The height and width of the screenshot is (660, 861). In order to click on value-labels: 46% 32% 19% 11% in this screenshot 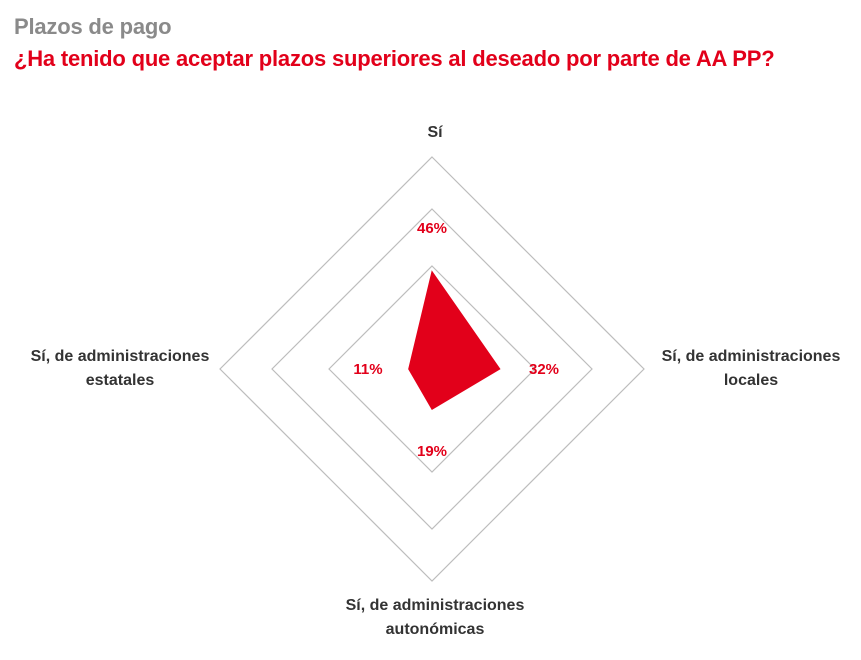, I will do `click(456, 340)`.